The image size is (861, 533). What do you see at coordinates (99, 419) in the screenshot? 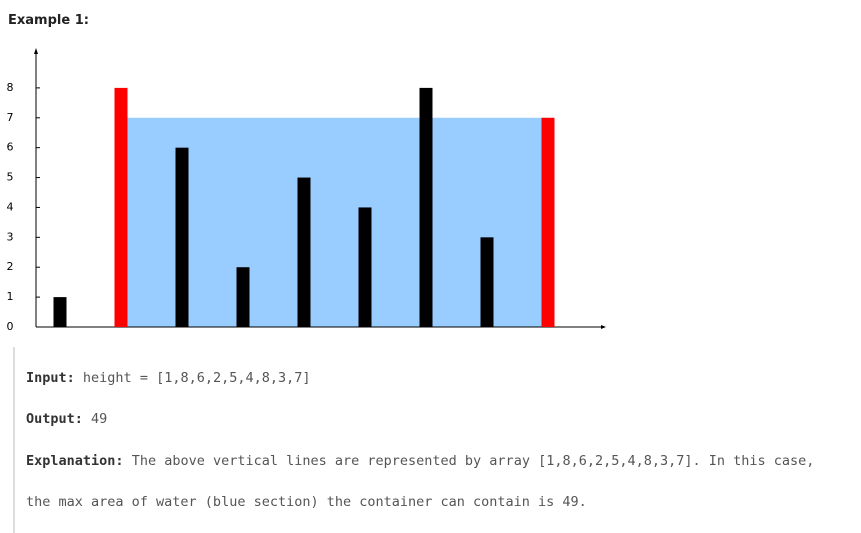
I see `output: 49` at bounding box center [99, 419].